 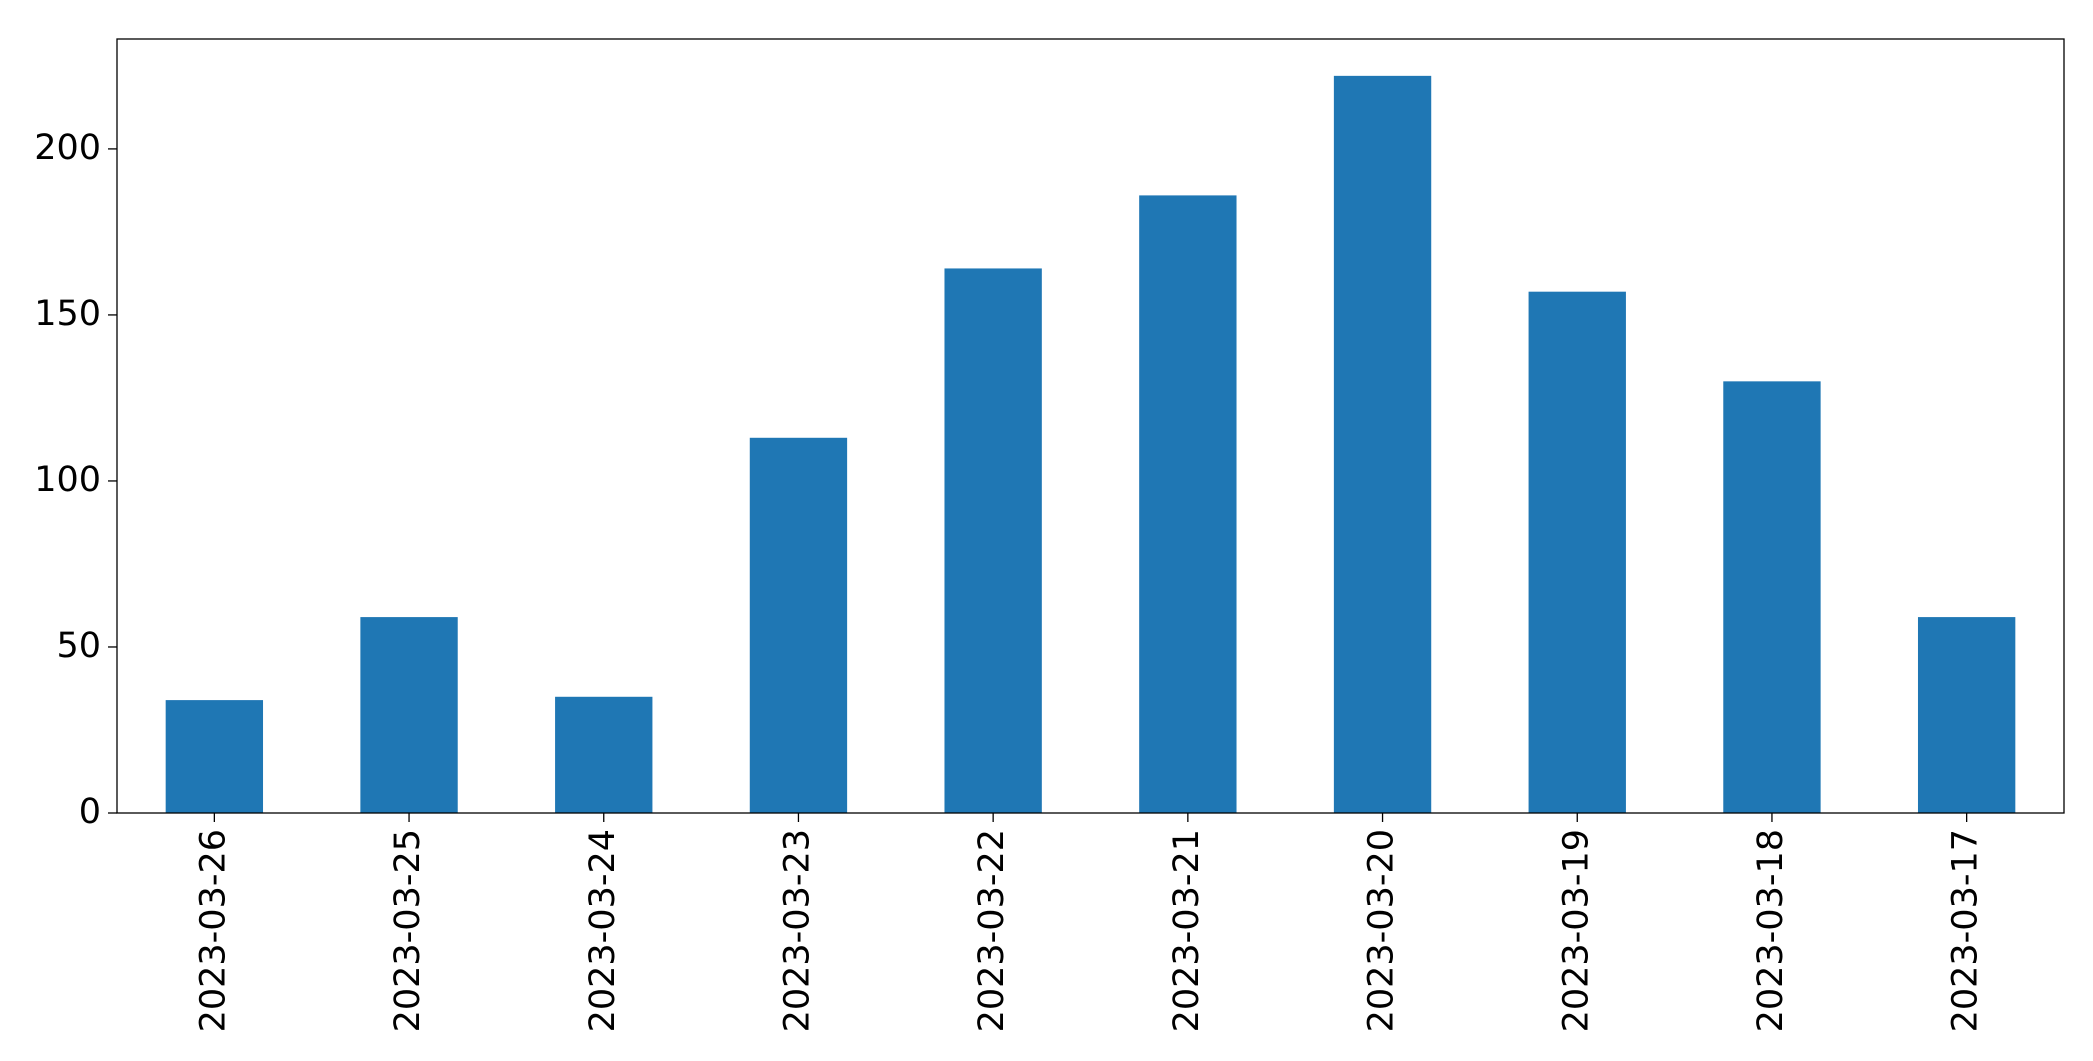 I want to click on x-tick-label: 2023-03-25, so click(x=408, y=930).